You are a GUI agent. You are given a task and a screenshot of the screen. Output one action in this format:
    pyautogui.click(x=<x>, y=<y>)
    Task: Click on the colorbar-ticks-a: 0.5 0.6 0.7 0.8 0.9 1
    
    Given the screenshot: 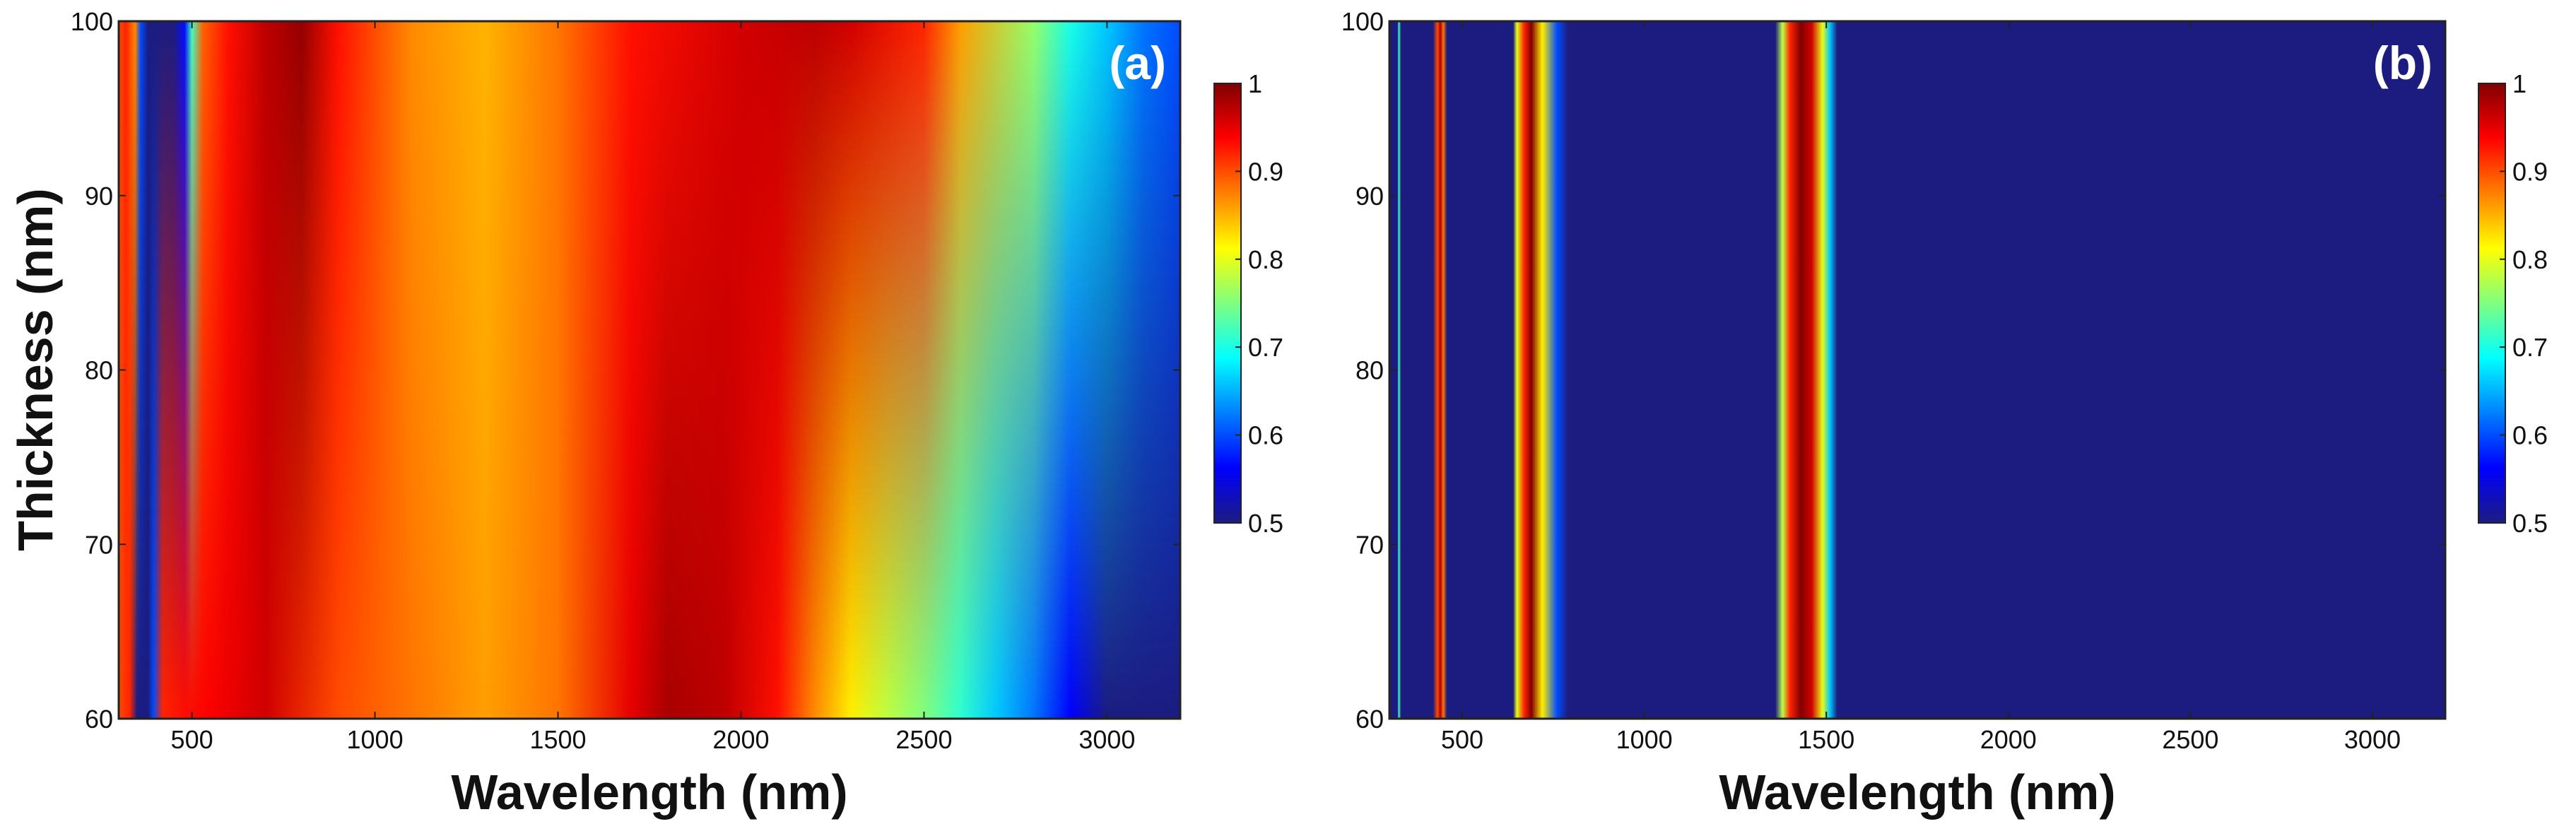 What is the action you would take?
    pyautogui.click(x=1259, y=303)
    